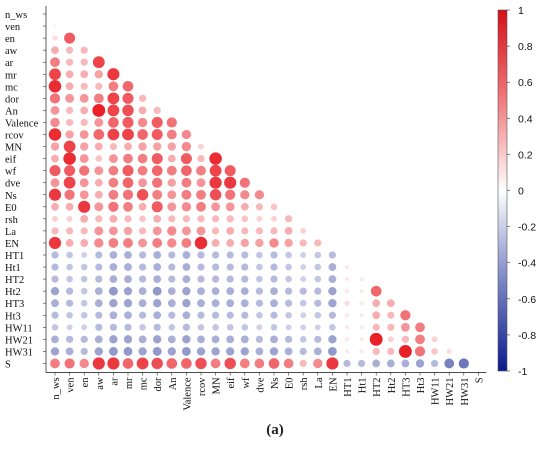 This screenshot has width=550, height=459. I want to click on col-label-ar: ar, so click(114, 381).